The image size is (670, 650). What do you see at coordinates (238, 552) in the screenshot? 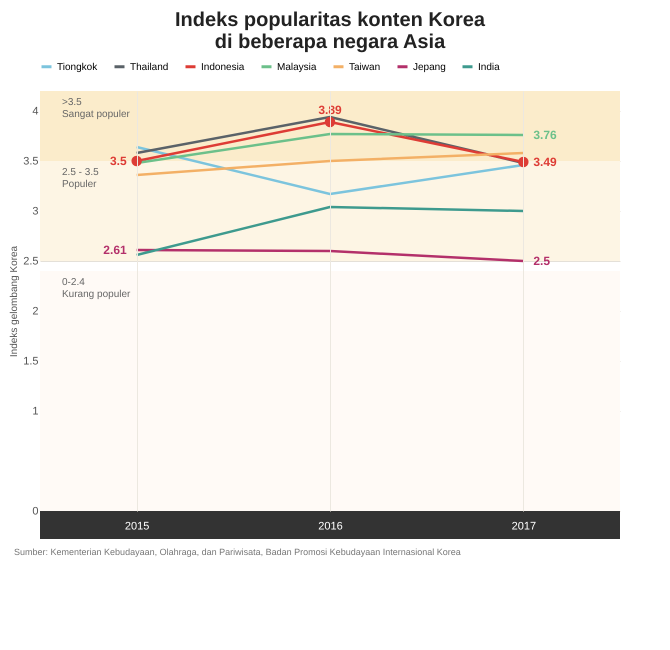
I see `text: Sumber: Kementerian Kebudayaan, Olahraga, dan Pariwisata, Badan Promosi Kebudayaan Internasional Korea` at bounding box center [238, 552].